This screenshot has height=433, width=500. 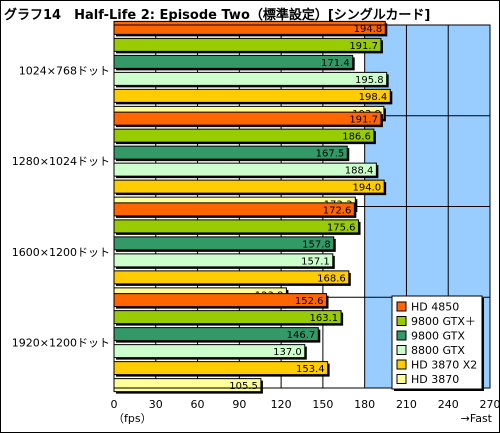 What do you see at coordinates (61, 161) in the screenshot?
I see `category-label: 1280×1024ドット` at bounding box center [61, 161].